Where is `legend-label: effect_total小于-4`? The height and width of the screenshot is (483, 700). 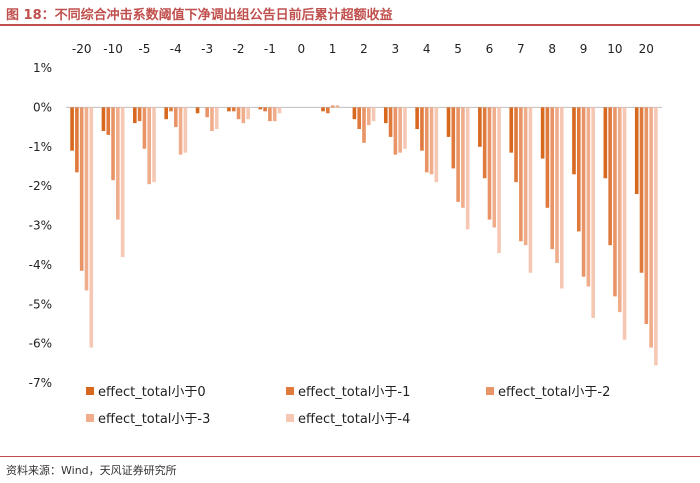
legend-label: effect_total小于-4 is located at coordinates (354, 419).